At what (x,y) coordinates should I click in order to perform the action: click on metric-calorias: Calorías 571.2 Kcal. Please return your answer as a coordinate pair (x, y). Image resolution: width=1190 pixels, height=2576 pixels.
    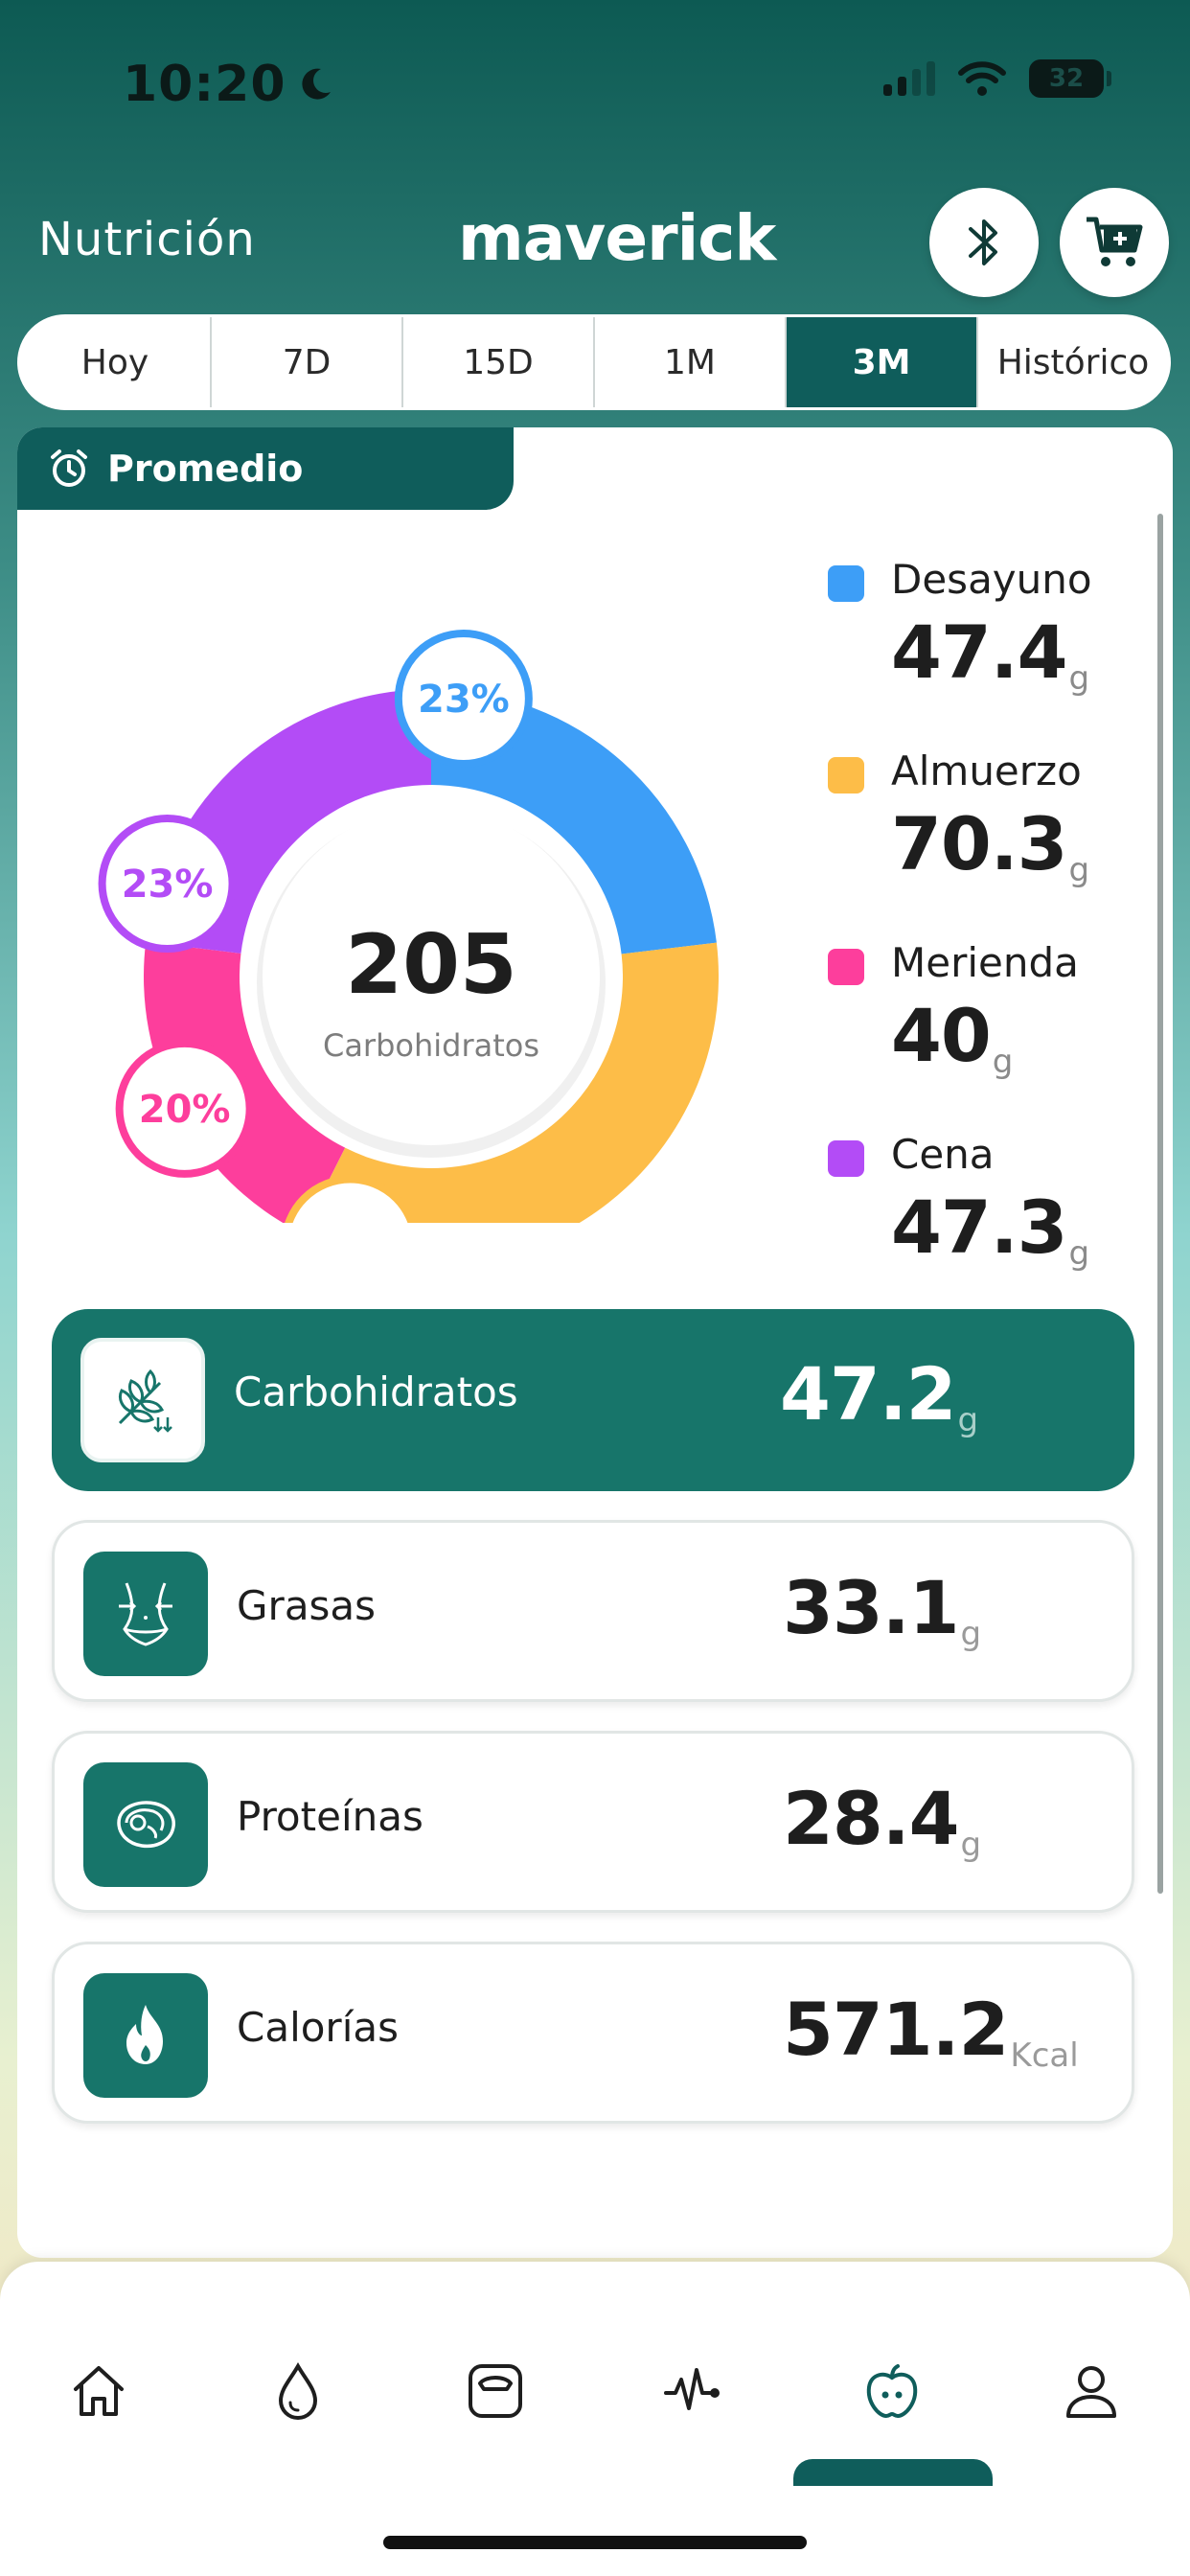
    Looking at the image, I should click on (593, 2033).